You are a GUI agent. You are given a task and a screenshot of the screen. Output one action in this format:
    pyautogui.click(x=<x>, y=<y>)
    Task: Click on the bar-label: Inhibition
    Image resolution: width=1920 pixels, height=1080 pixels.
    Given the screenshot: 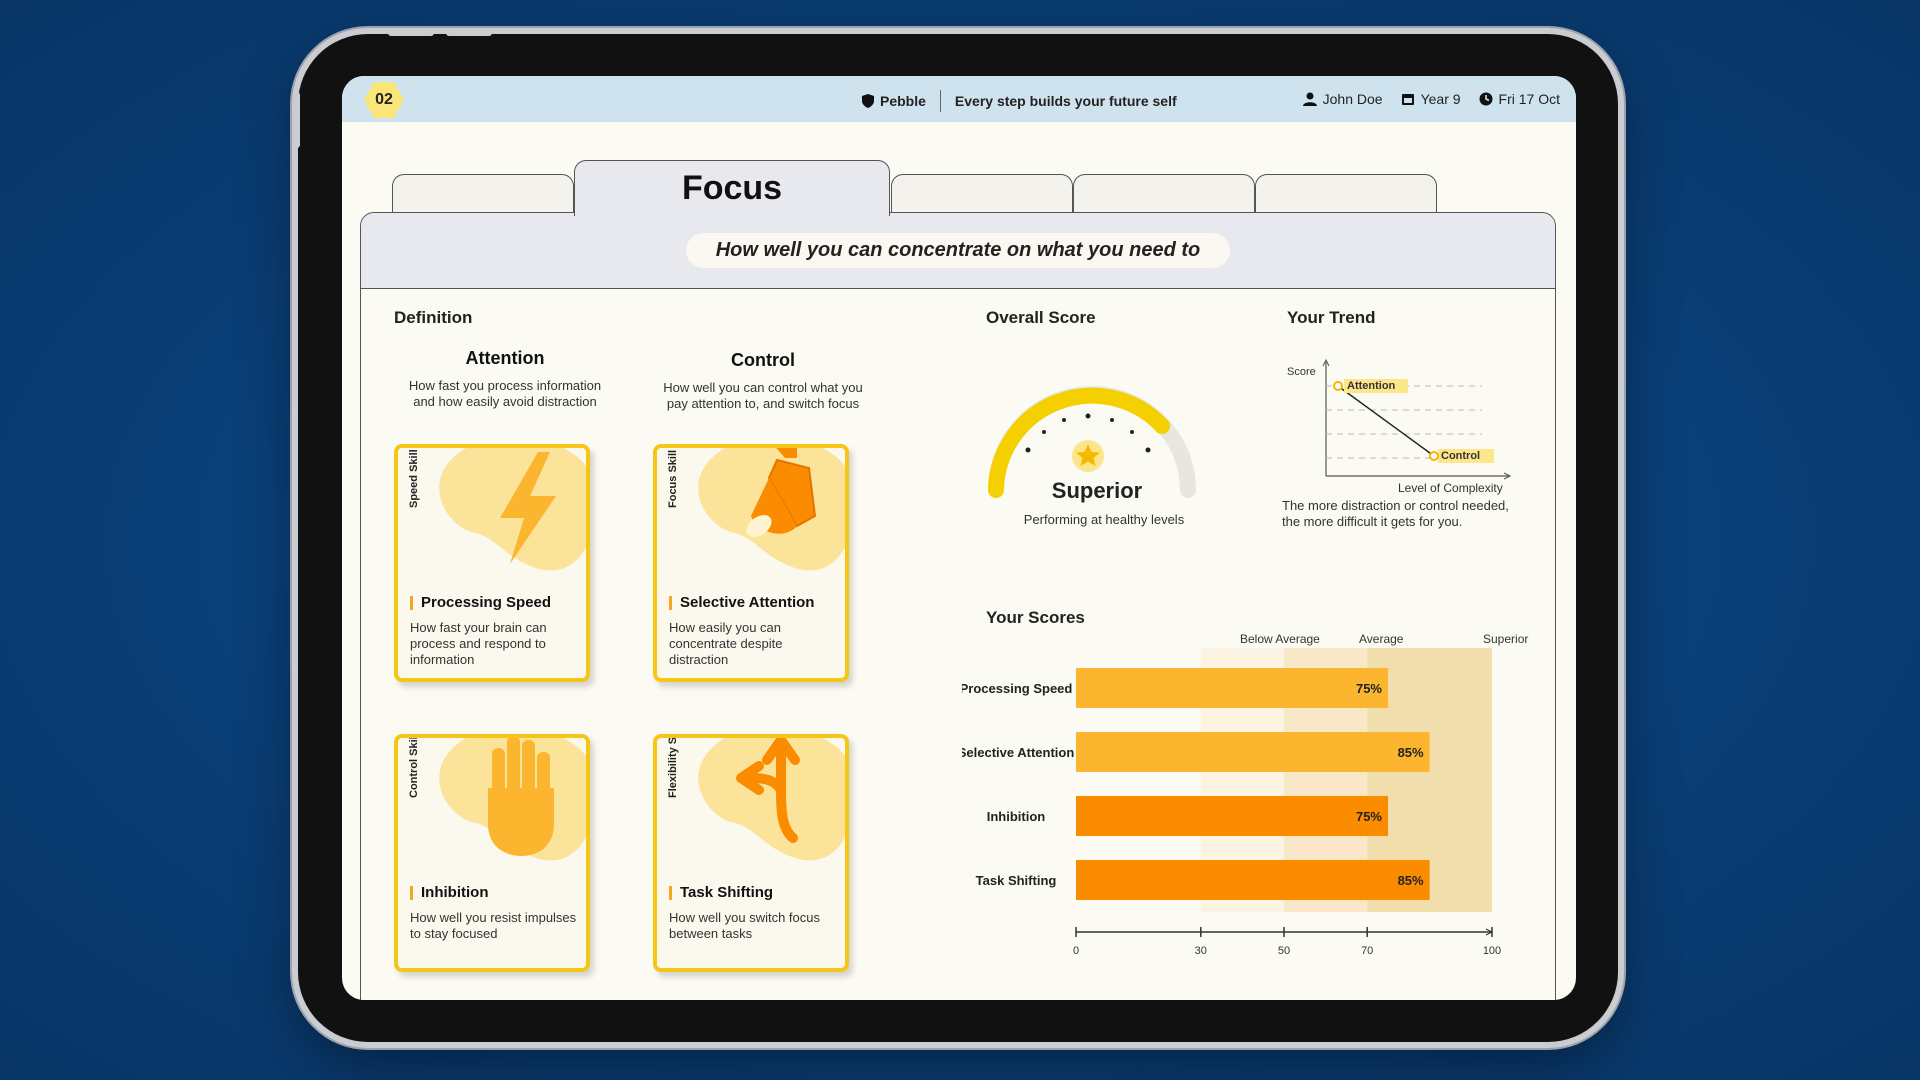 What is the action you would take?
    pyautogui.click(x=1016, y=816)
    